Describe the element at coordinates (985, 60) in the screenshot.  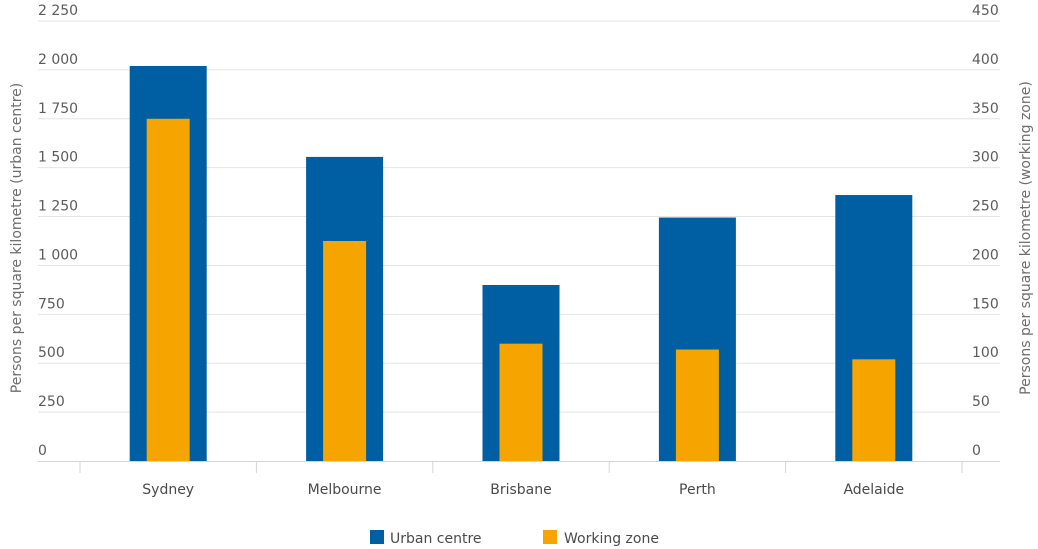
I see `right-tick-label: 400` at that location.